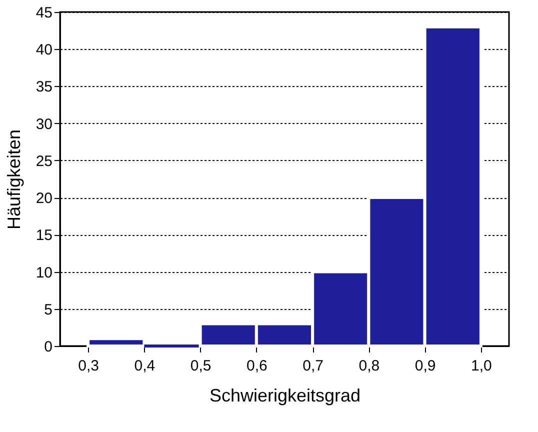 Image resolution: width=538 pixels, height=432 pixels. Describe the element at coordinates (44, 273) in the screenshot. I see `y-tick-label: 10` at that location.